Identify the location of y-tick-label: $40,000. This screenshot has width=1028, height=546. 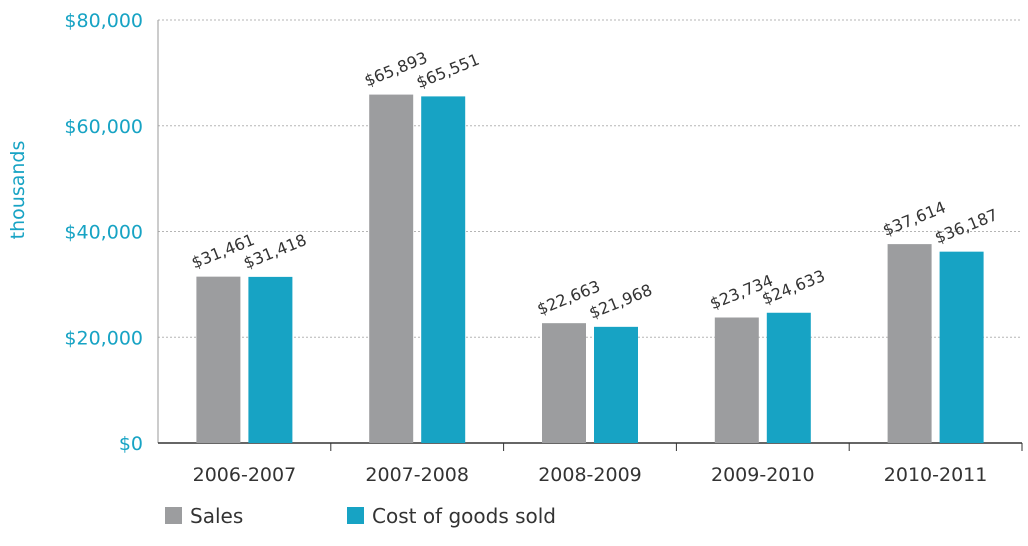
(103, 233).